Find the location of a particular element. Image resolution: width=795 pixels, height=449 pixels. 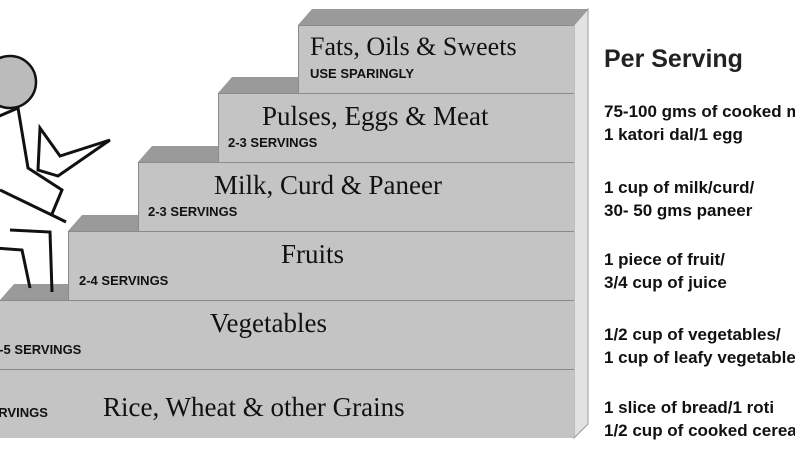

step-milk is located at coordinates (356, 196).